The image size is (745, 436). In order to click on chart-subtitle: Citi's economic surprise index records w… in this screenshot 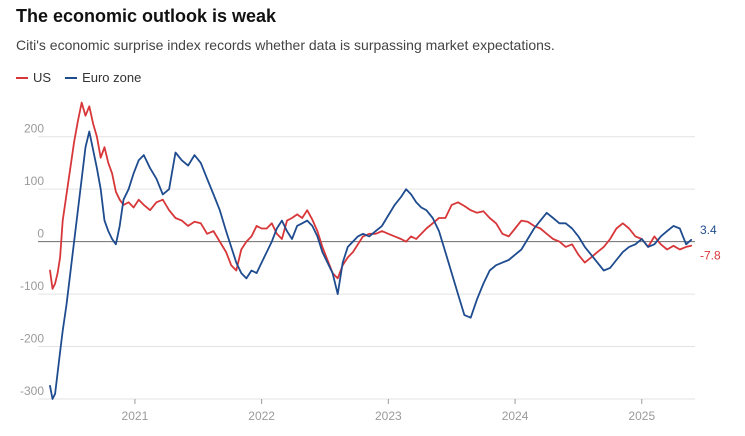, I will do `click(285, 45)`.